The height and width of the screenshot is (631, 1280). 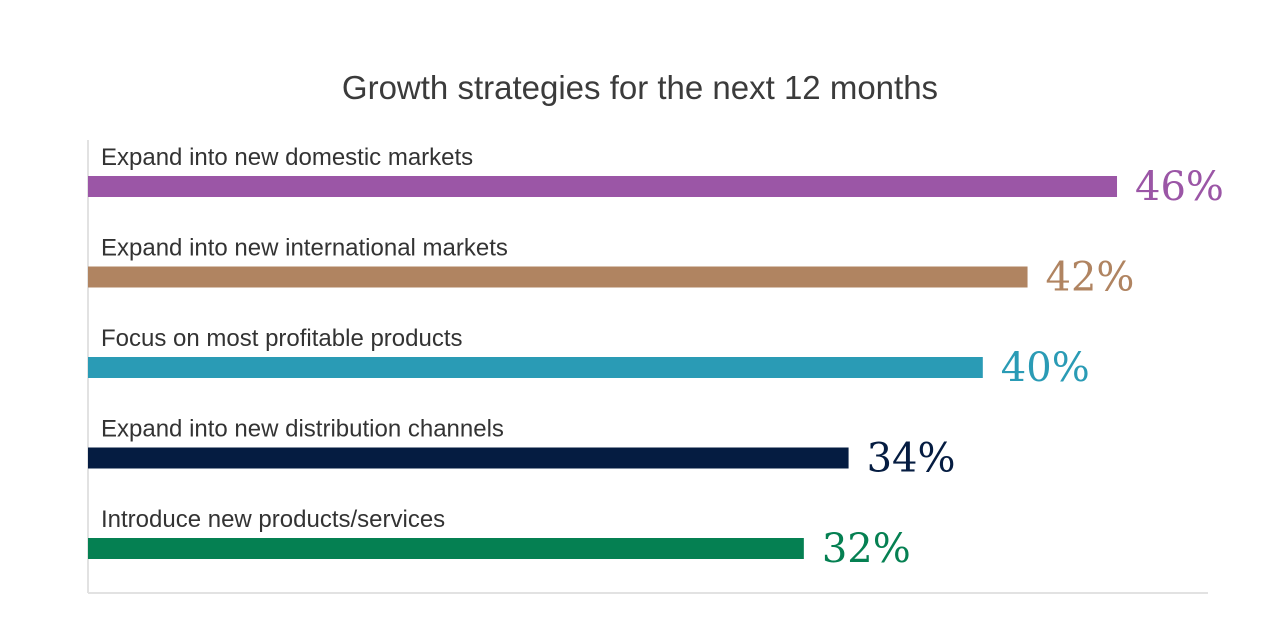 What do you see at coordinates (1179, 187) in the screenshot?
I see `value-label: 46%` at bounding box center [1179, 187].